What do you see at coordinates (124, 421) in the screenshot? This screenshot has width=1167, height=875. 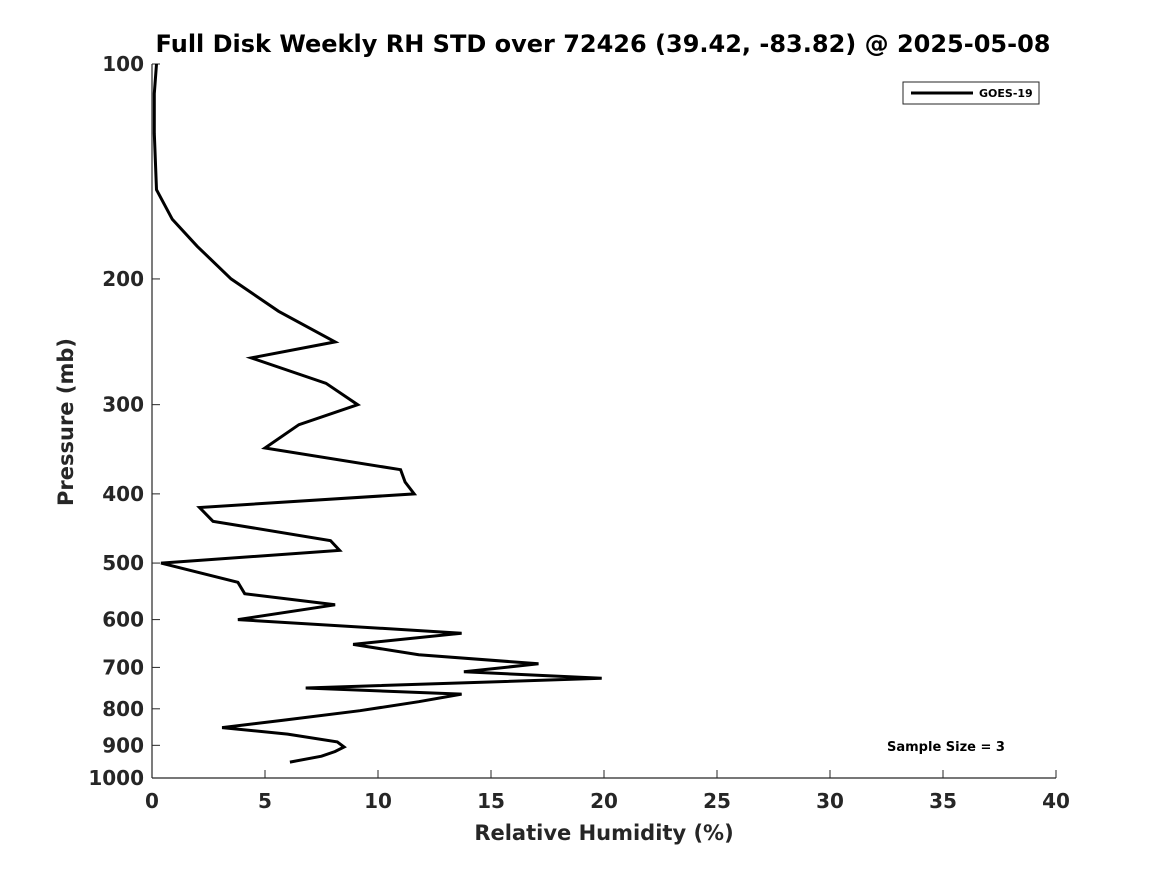 I see `y-ticks: 100 200 300 400 500 600 700 800 900 1000` at bounding box center [124, 421].